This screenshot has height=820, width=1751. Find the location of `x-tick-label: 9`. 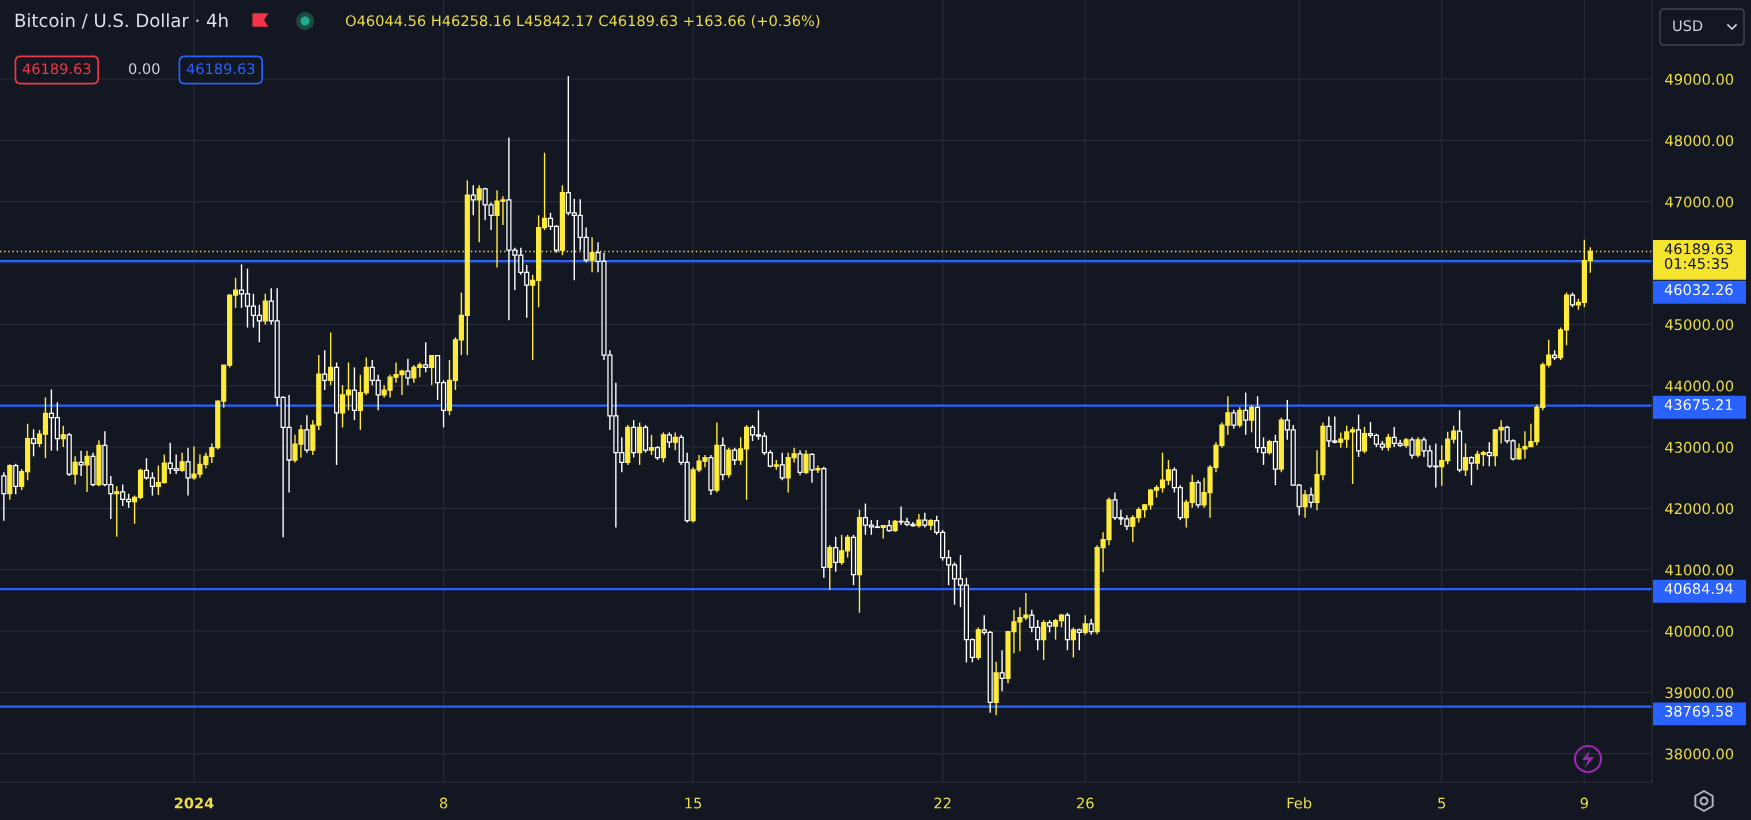

x-tick-label: 9 is located at coordinates (1584, 803).